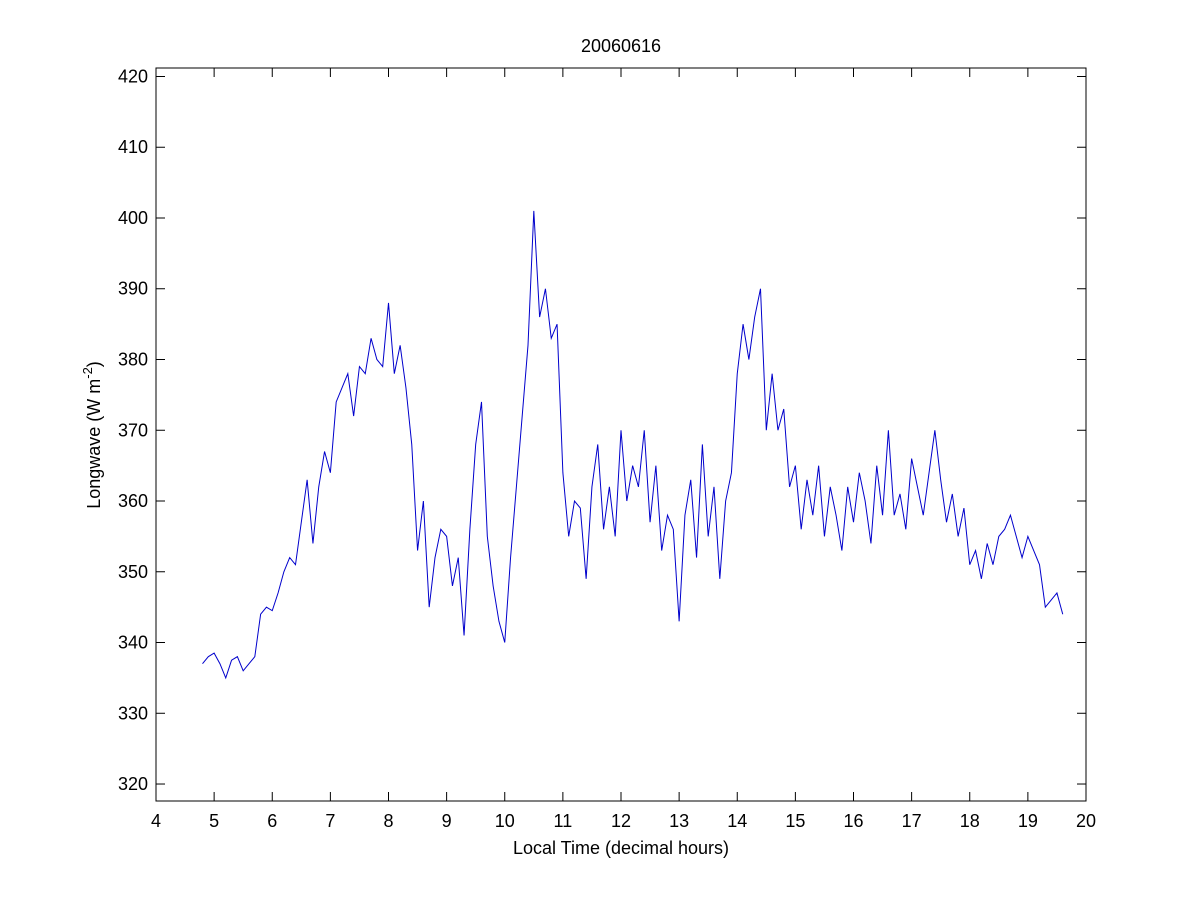 This screenshot has height=905, width=1200. What do you see at coordinates (94, 364) in the screenshot?
I see `y-axis-label-suffix: )` at bounding box center [94, 364].